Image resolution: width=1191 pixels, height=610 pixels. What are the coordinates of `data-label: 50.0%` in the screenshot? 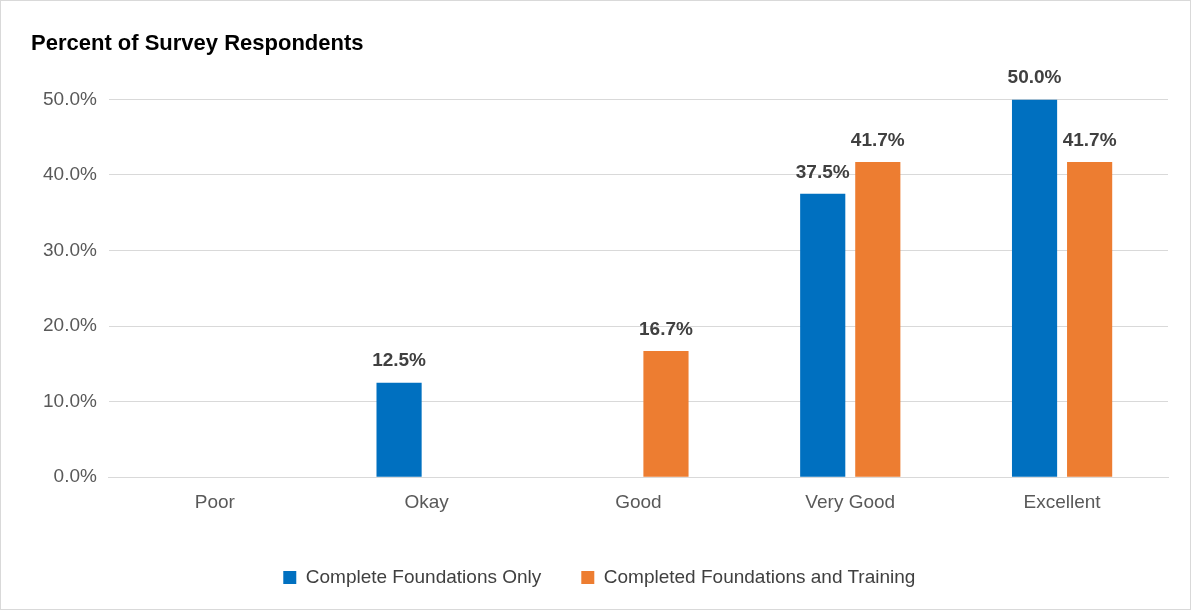 It's located at (1034, 77).